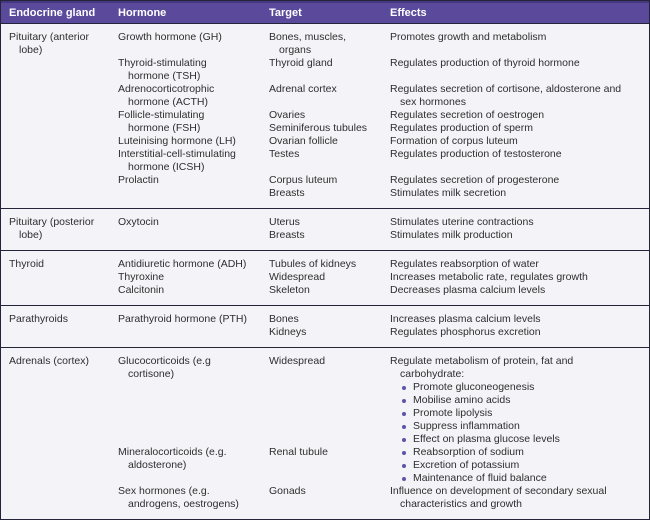  Describe the element at coordinates (321, 44) in the screenshot. I see `target-cell: Bones, muscles, organs` at that location.